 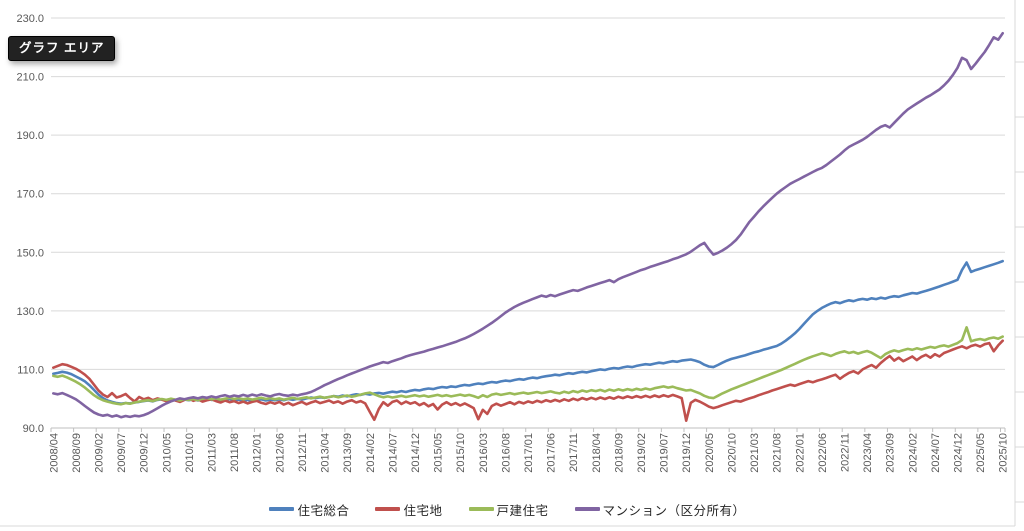 What do you see at coordinates (529, 453) in the screenshot?
I see `x-axis-label: 2017/01` at bounding box center [529, 453].